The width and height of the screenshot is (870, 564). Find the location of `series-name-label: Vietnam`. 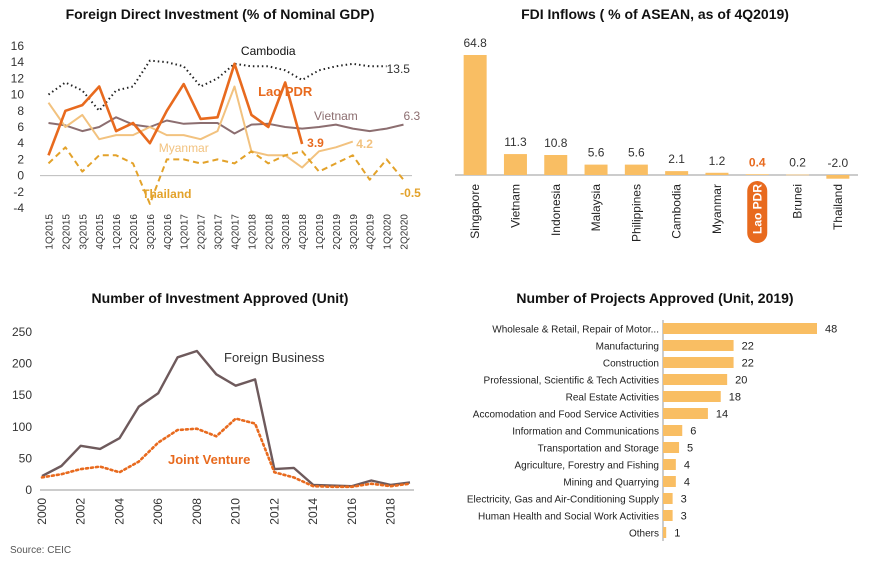

series-name-label: Vietnam is located at coordinates (336, 116).